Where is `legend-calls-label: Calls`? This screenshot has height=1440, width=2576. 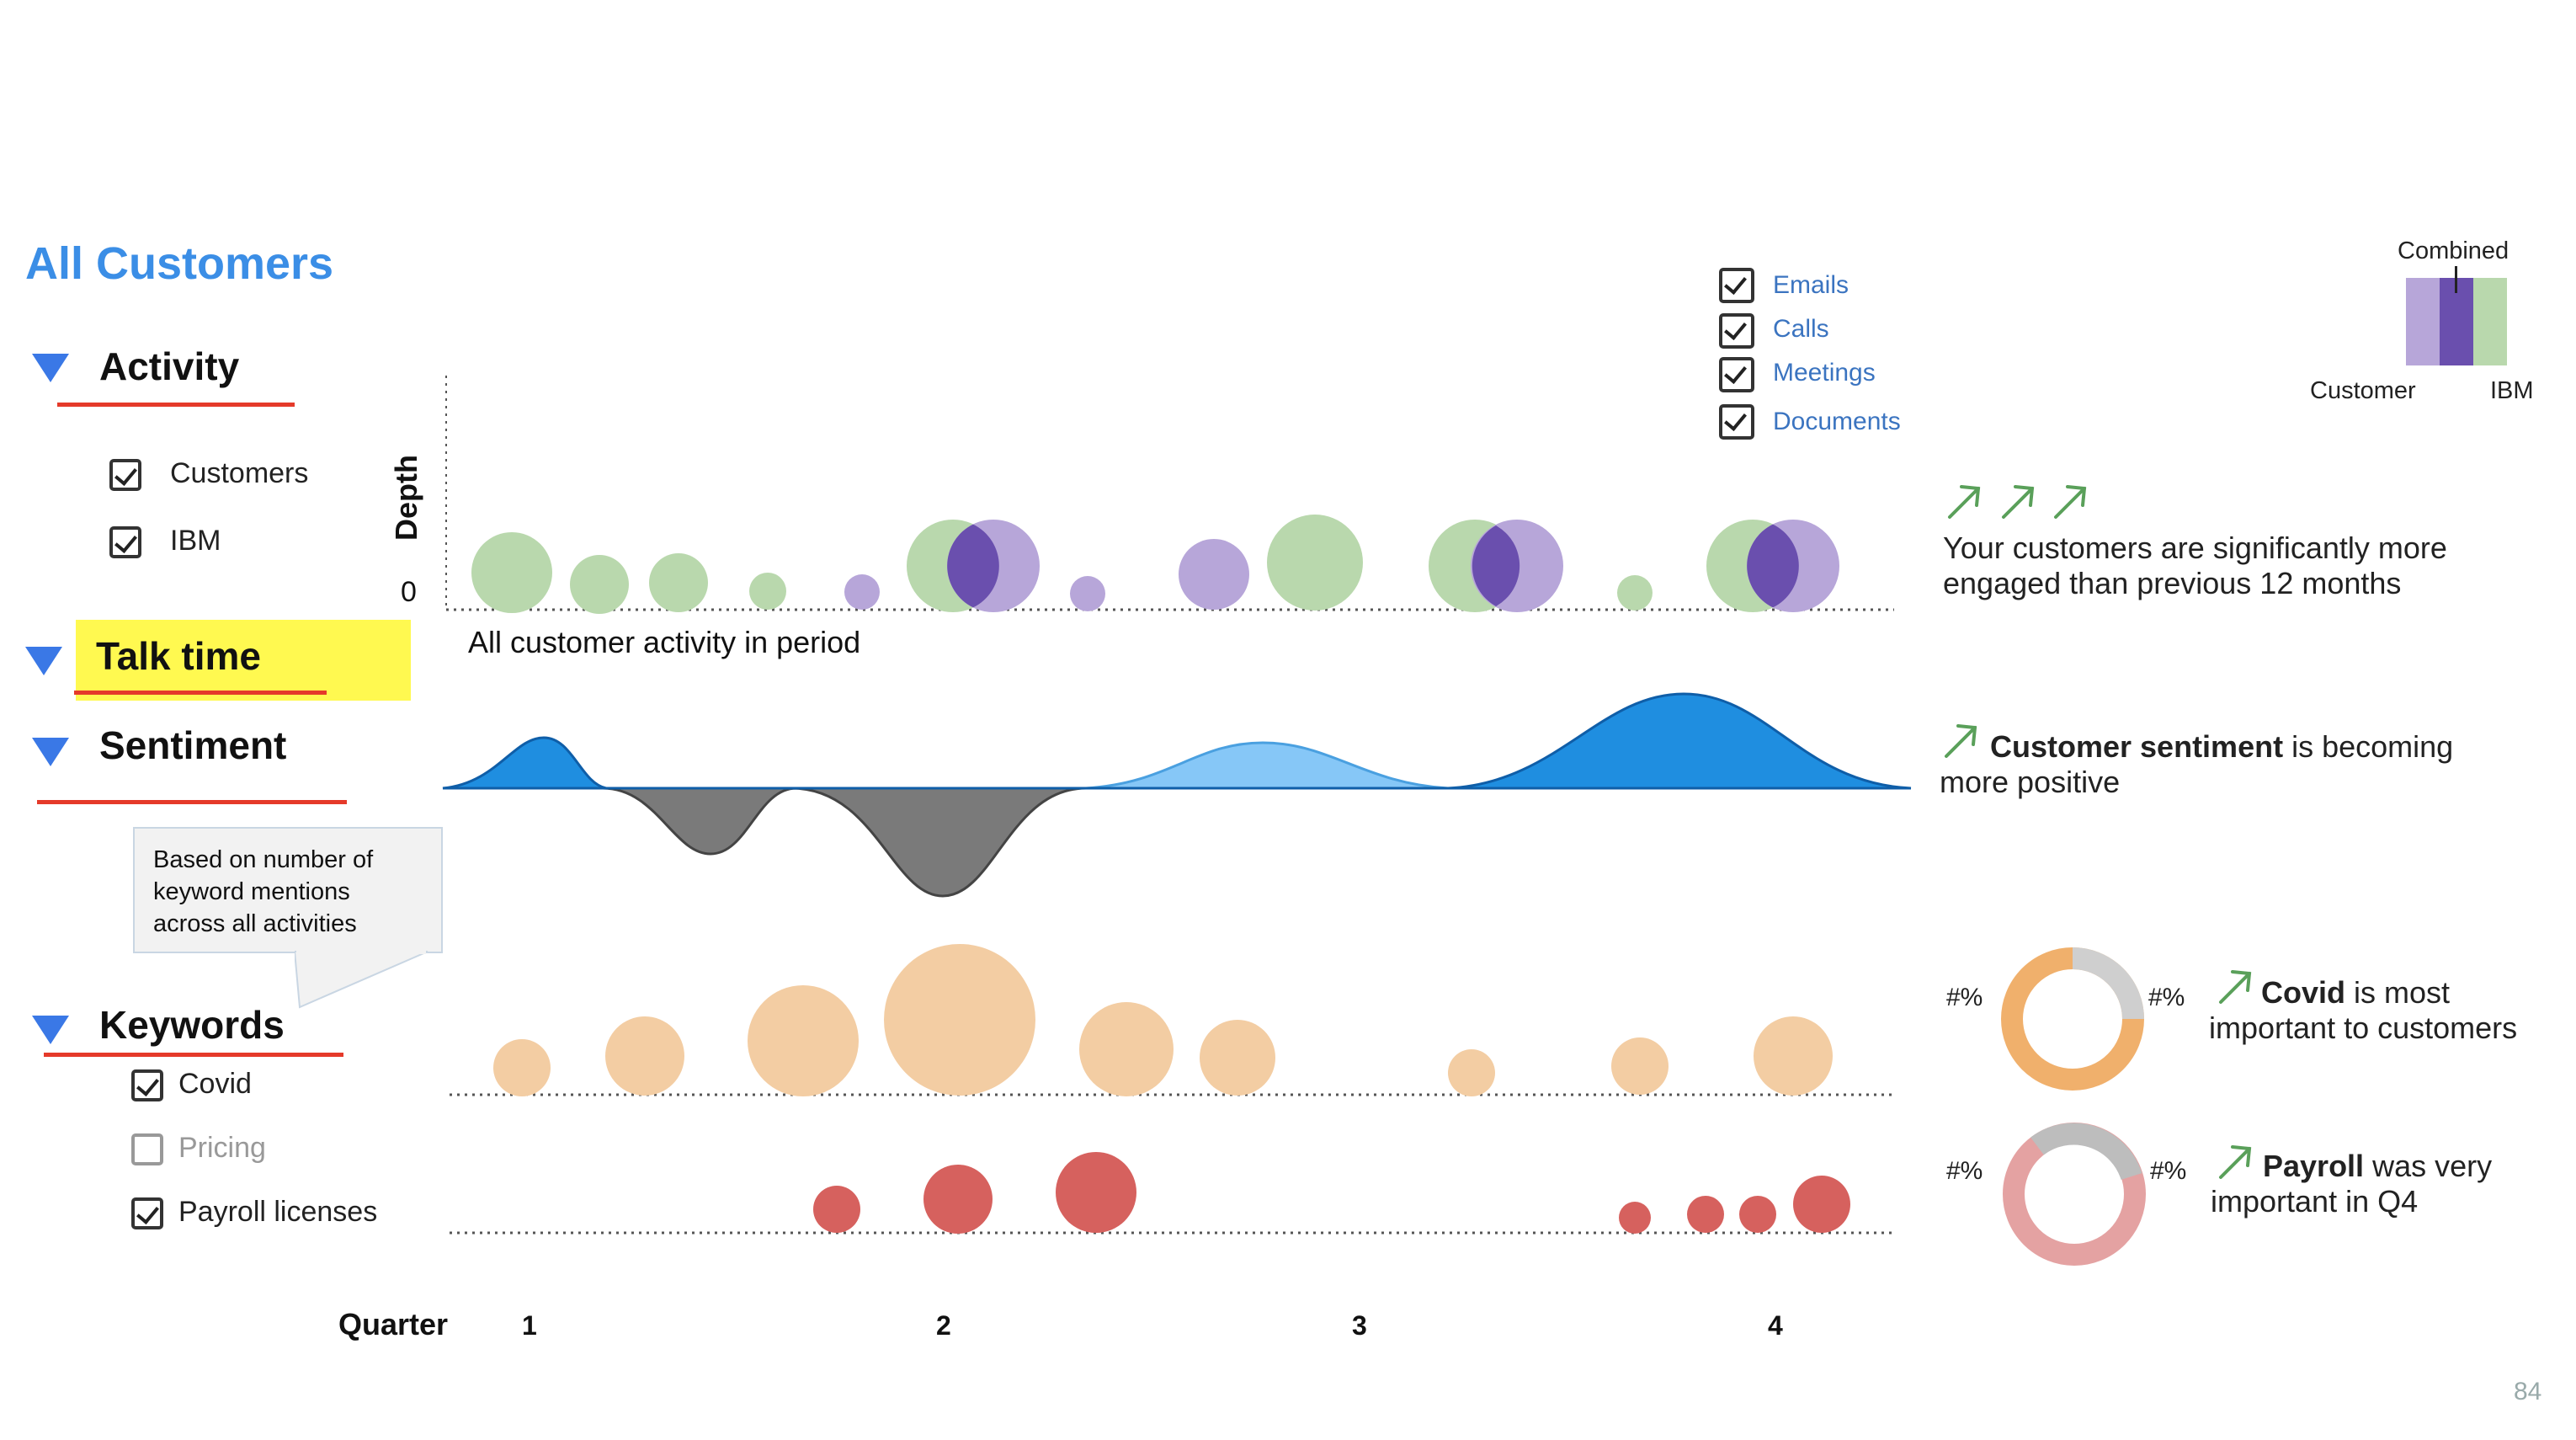 legend-calls-label: Calls is located at coordinates (1801, 329).